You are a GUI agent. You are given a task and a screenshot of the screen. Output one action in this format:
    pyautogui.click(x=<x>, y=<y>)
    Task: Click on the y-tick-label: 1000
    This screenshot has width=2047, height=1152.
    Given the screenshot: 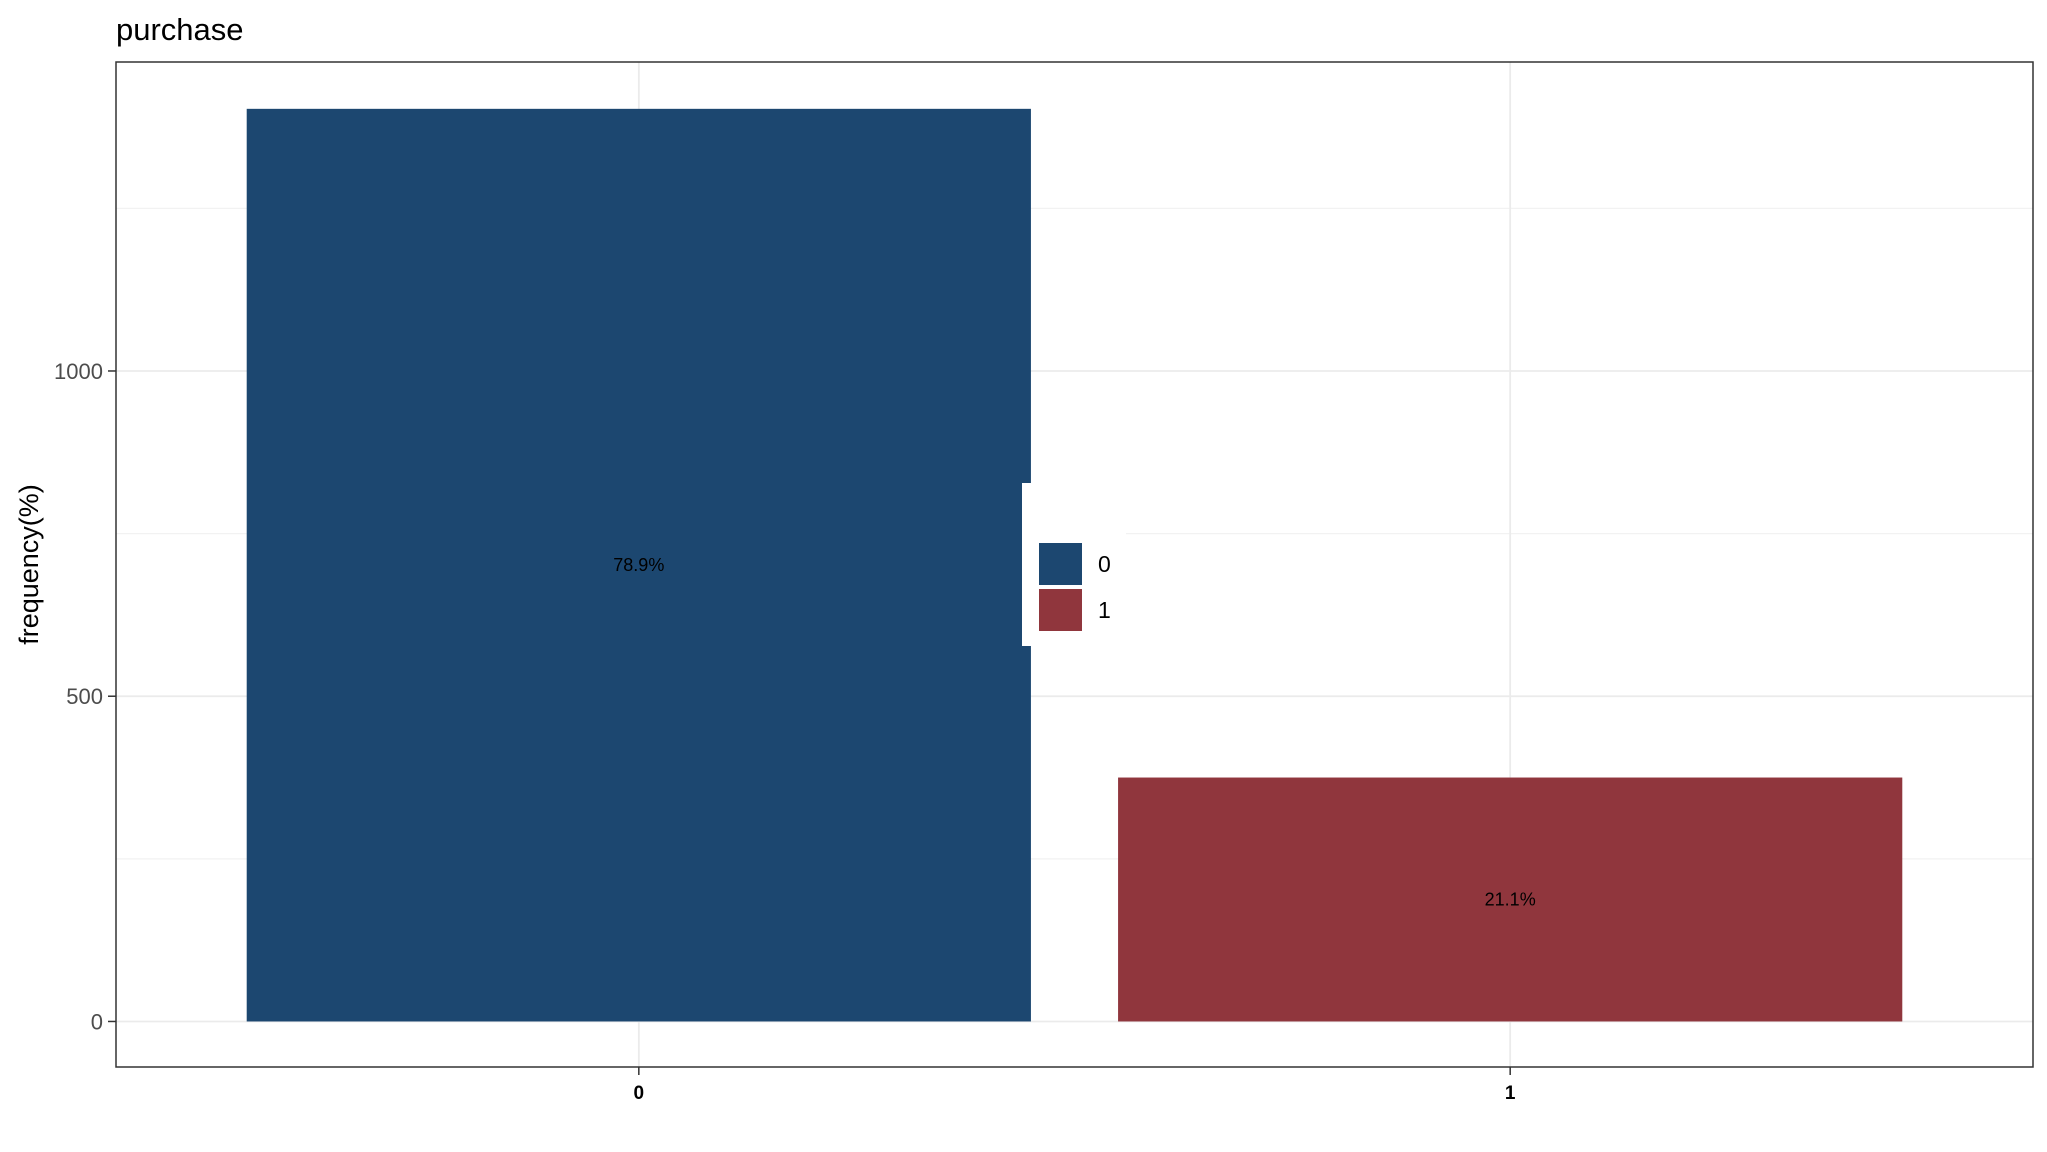 What is the action you would take?
    pyautogui.click(x=78, y=371)
    